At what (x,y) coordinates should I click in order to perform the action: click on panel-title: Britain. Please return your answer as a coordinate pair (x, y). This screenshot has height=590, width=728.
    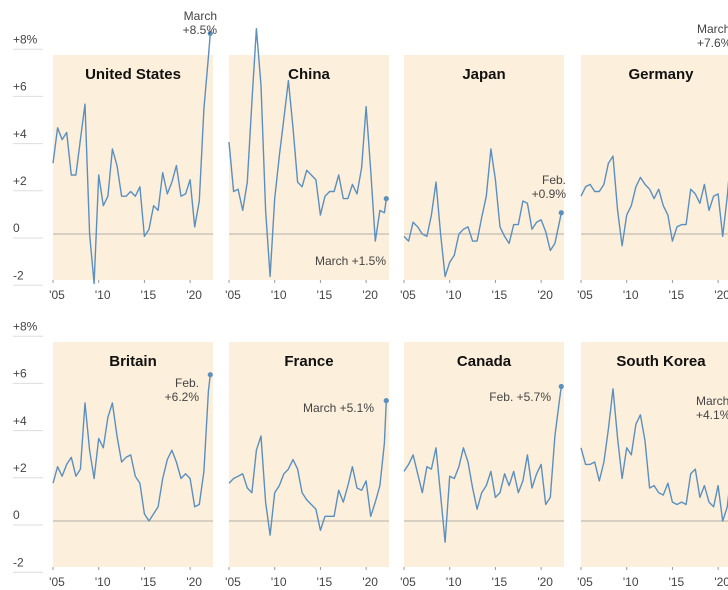
    Looking at the image, I should click on (133, 361).